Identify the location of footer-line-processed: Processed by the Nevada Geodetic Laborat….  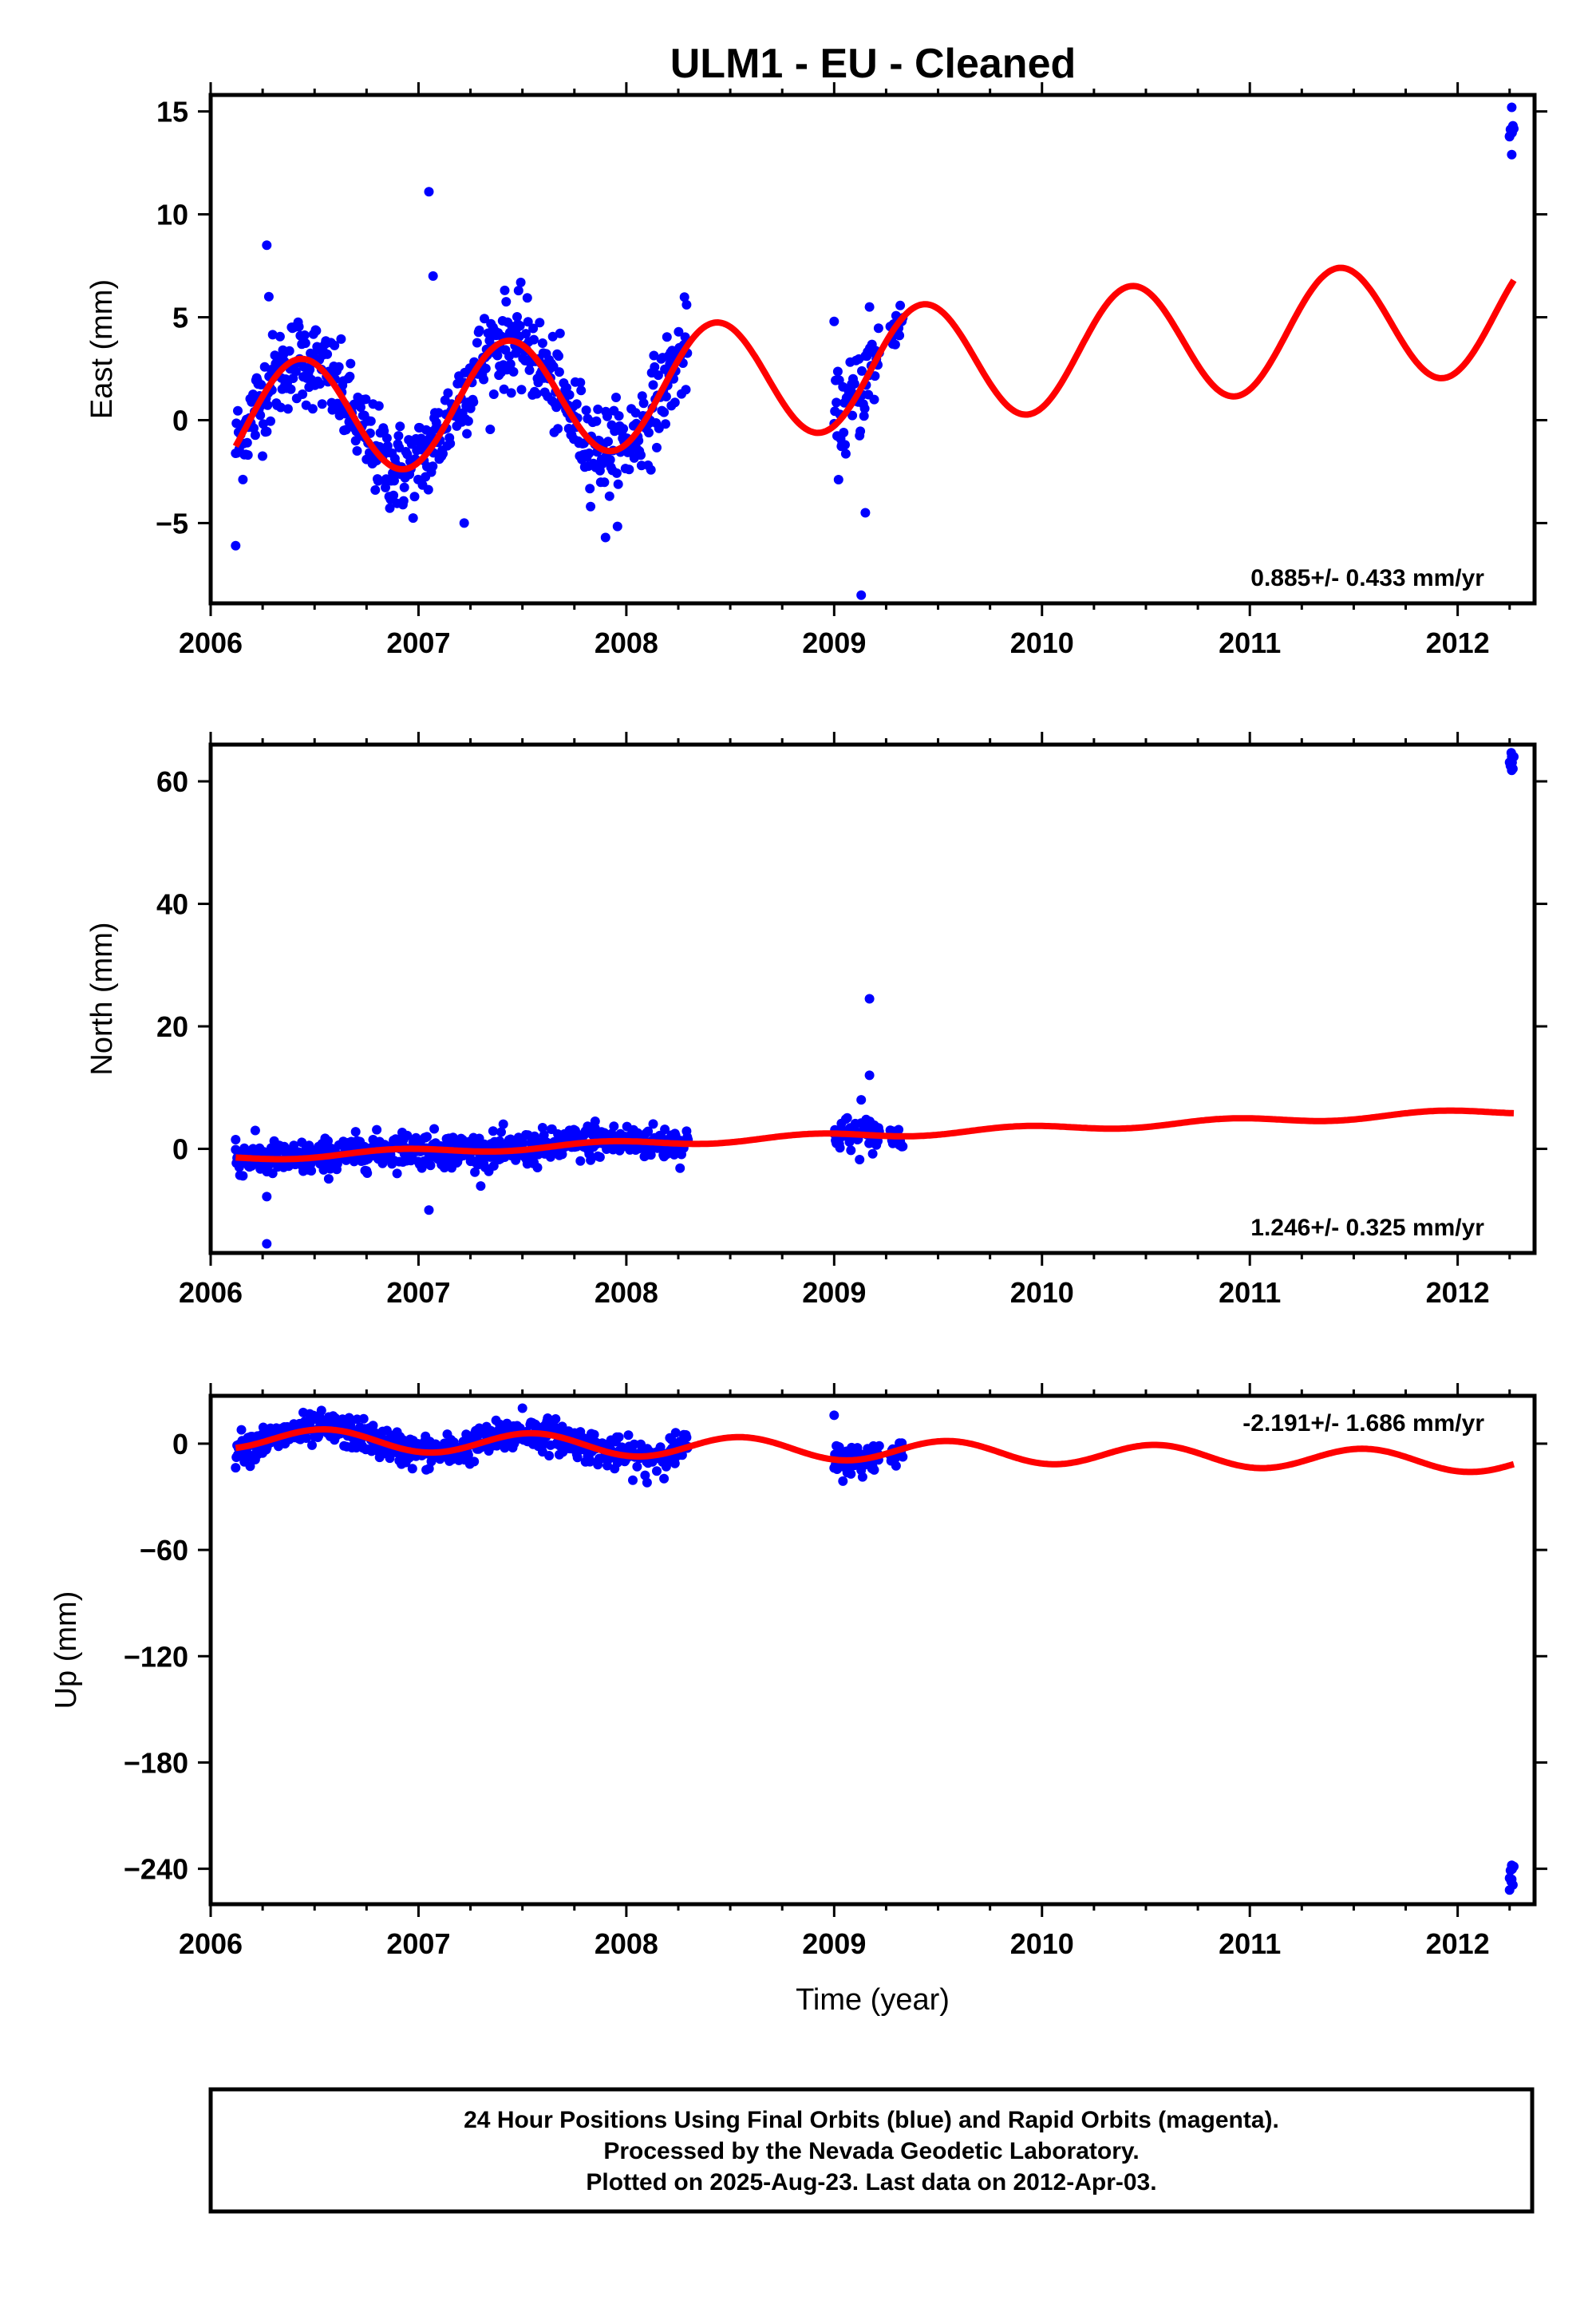
(871, 2151).